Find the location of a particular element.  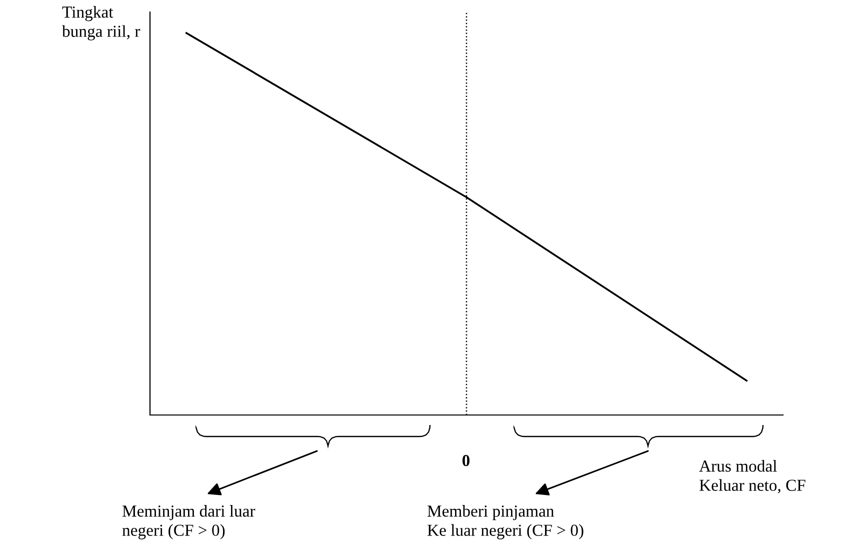

text: Meminjam dari luar negeri (CF > 0) is located at coordinates (189, 522).